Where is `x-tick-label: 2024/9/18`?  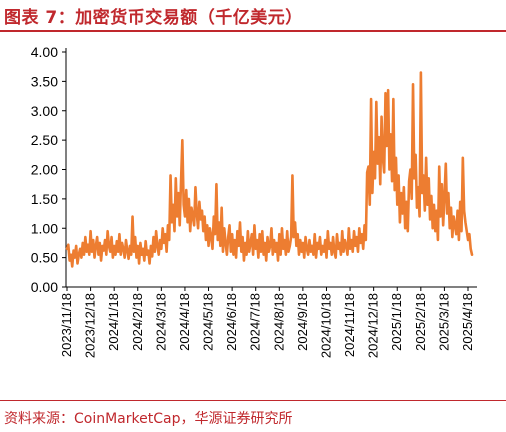 x-tick-label: 2024/9/18 is located at coordinates (302, 322).